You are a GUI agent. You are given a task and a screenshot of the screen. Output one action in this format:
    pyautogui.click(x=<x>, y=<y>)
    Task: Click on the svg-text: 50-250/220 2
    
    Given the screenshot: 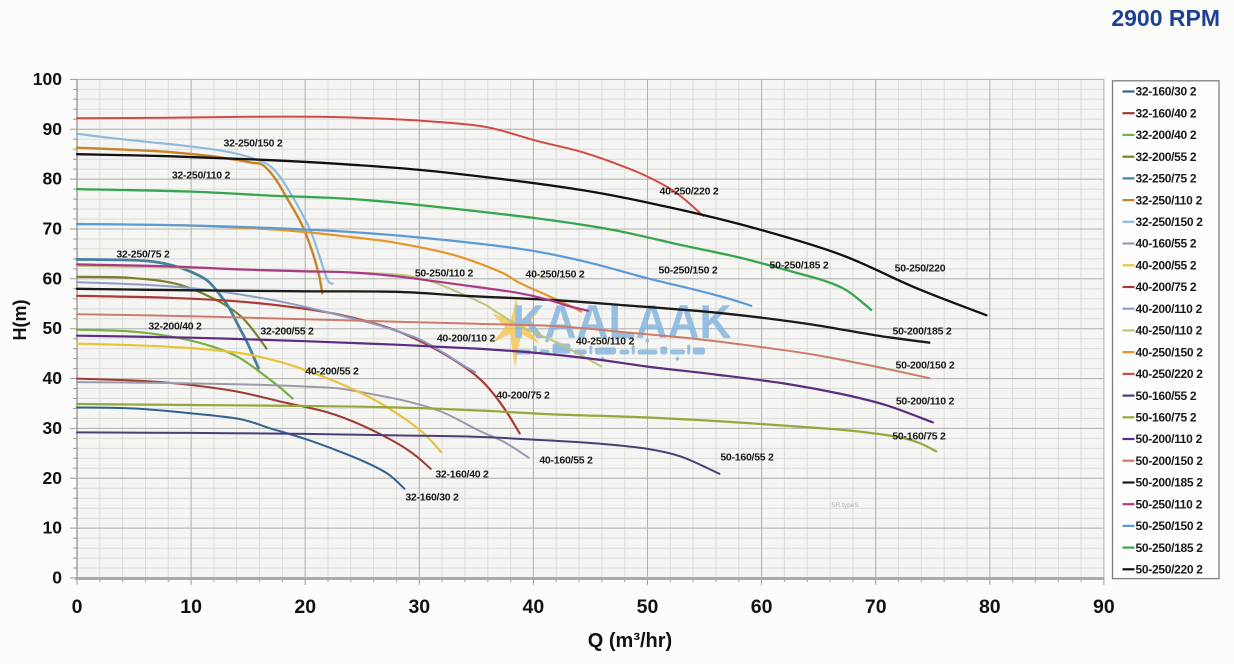 What is the action you would take?
    pyautogui.click(x=1170, y=570)
    